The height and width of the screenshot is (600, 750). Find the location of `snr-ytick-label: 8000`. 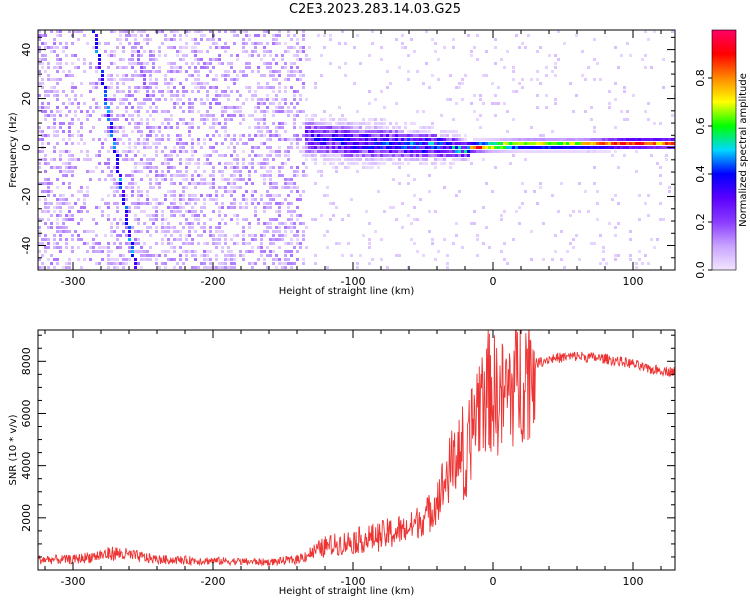

snr-ytick-label: 8000 is located at coordinates (26, 361).